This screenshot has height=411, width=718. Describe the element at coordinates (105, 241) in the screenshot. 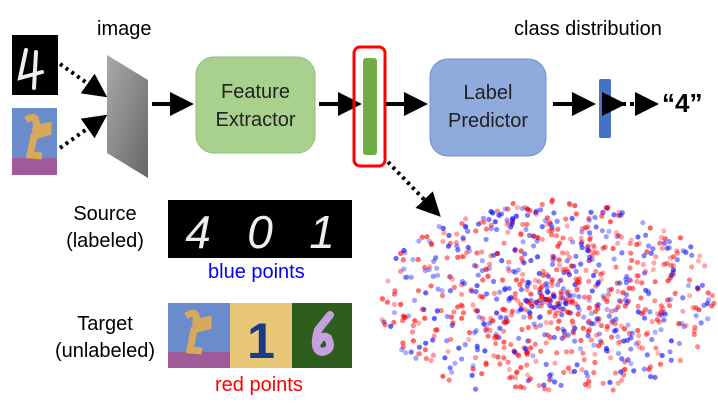

I see `source-label-2: (labeled)` at that location.